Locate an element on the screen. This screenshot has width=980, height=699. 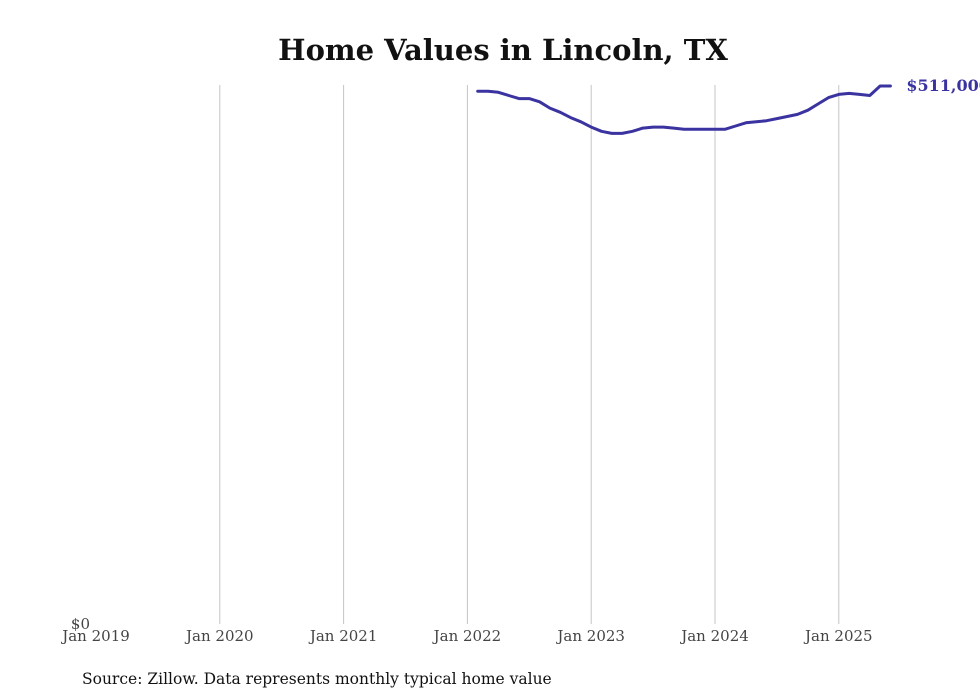
end-value-label: $511,000 is located at coordinates (943, 85).